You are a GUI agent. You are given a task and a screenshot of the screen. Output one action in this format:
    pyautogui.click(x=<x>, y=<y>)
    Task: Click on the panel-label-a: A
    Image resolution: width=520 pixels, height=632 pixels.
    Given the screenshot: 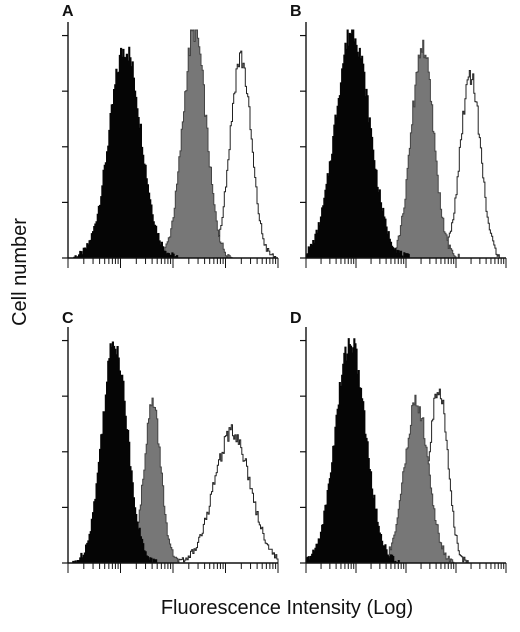 What is the action you would take?
    pyautogui.click(x=68, y=11)
    